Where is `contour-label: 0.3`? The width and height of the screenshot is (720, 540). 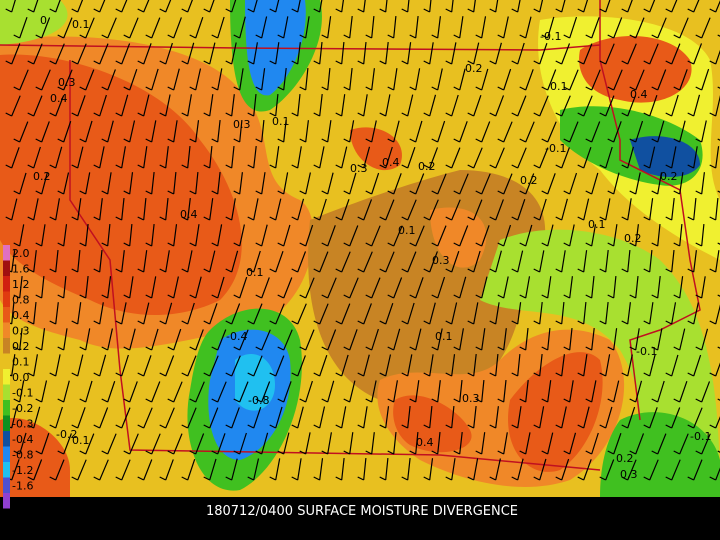
contour-label: 0.3 is located at coordinates (359, 168).